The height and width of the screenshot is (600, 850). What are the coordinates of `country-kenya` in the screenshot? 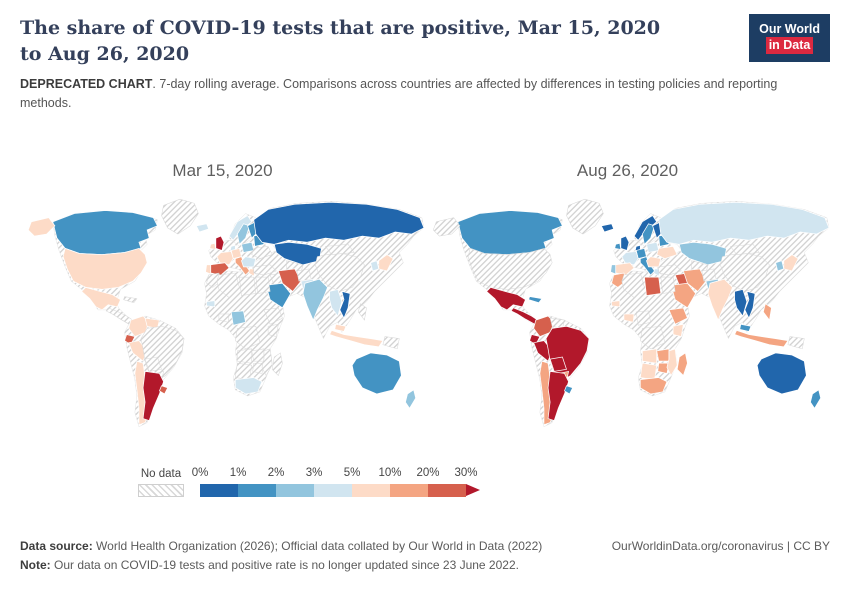 It's located at (678, 330).